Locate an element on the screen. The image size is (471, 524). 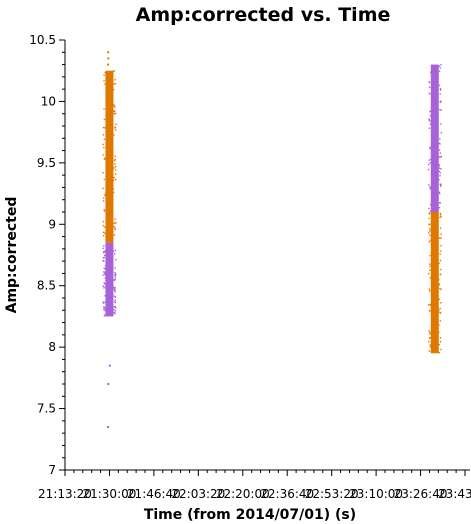
x-tick-label: 23:26:40 is located at coordinates (421, 494).